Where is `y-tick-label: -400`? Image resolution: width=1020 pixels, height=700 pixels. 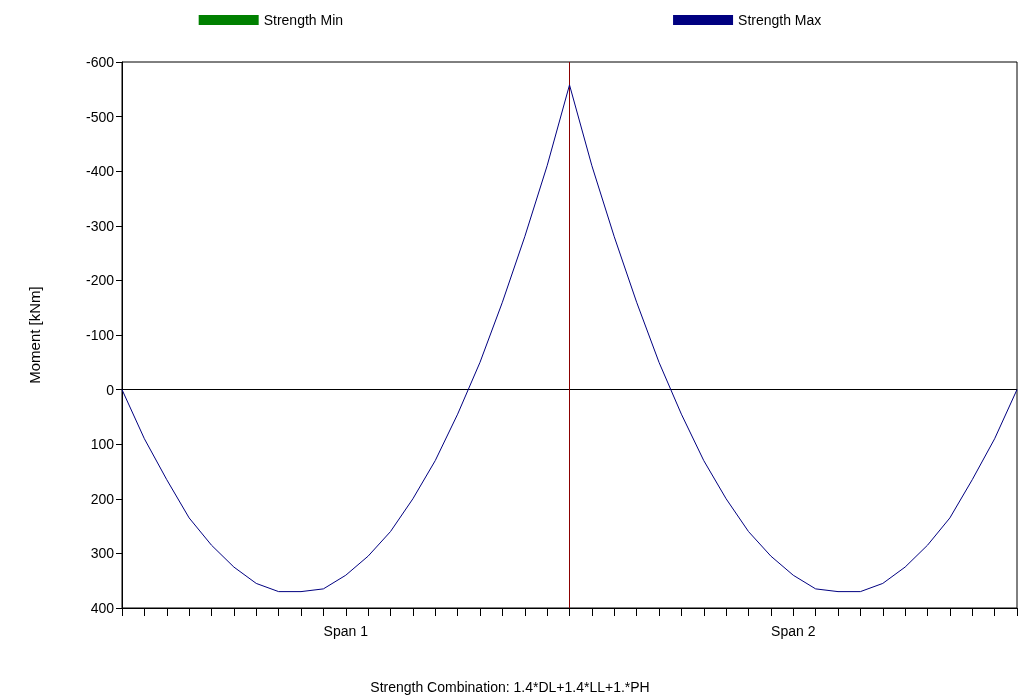 y-tick-label: -400 is located at coordinates (100, 171).